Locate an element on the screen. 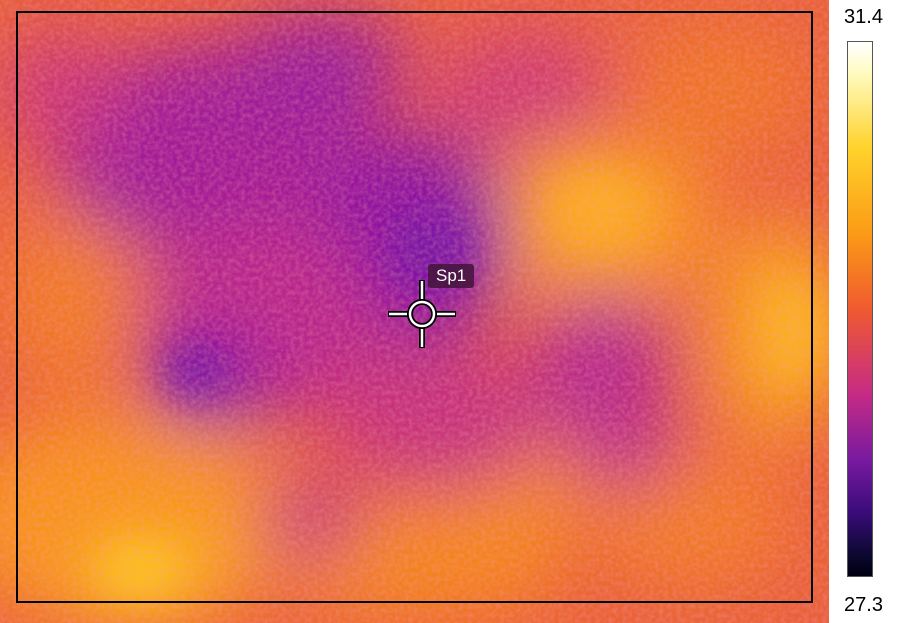 This screenshot has width=898, height=623. spot-label: Sp1 is located at coordinates (451, 276).